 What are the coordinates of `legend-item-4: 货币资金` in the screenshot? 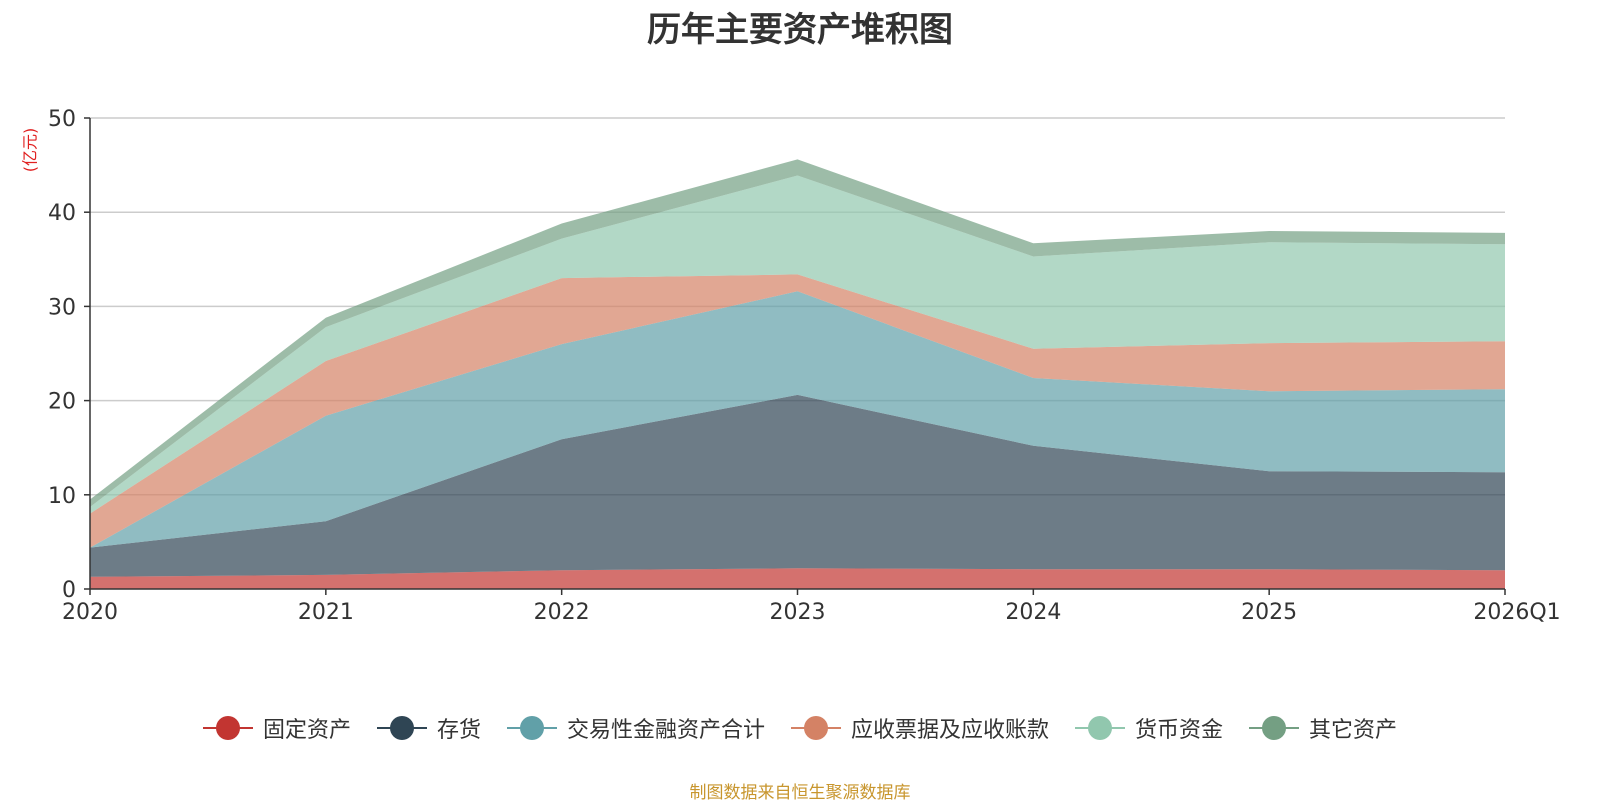 It's located at (1149, 728).